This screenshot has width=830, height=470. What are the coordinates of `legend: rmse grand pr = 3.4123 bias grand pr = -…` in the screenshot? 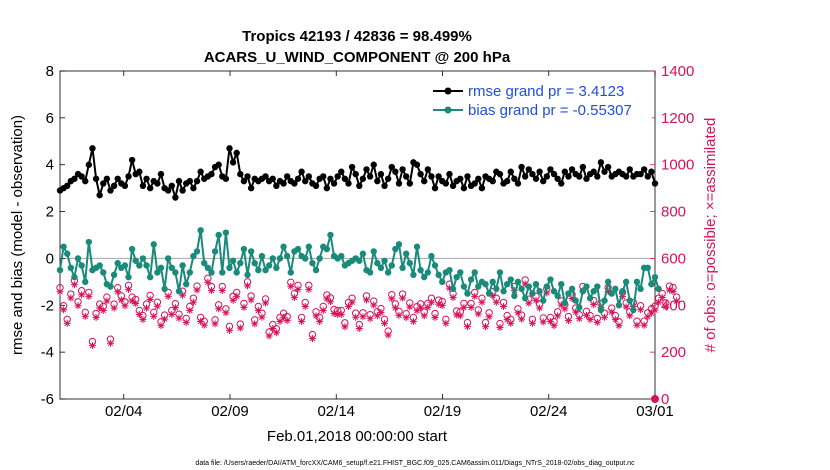 It's located at (541, 100).